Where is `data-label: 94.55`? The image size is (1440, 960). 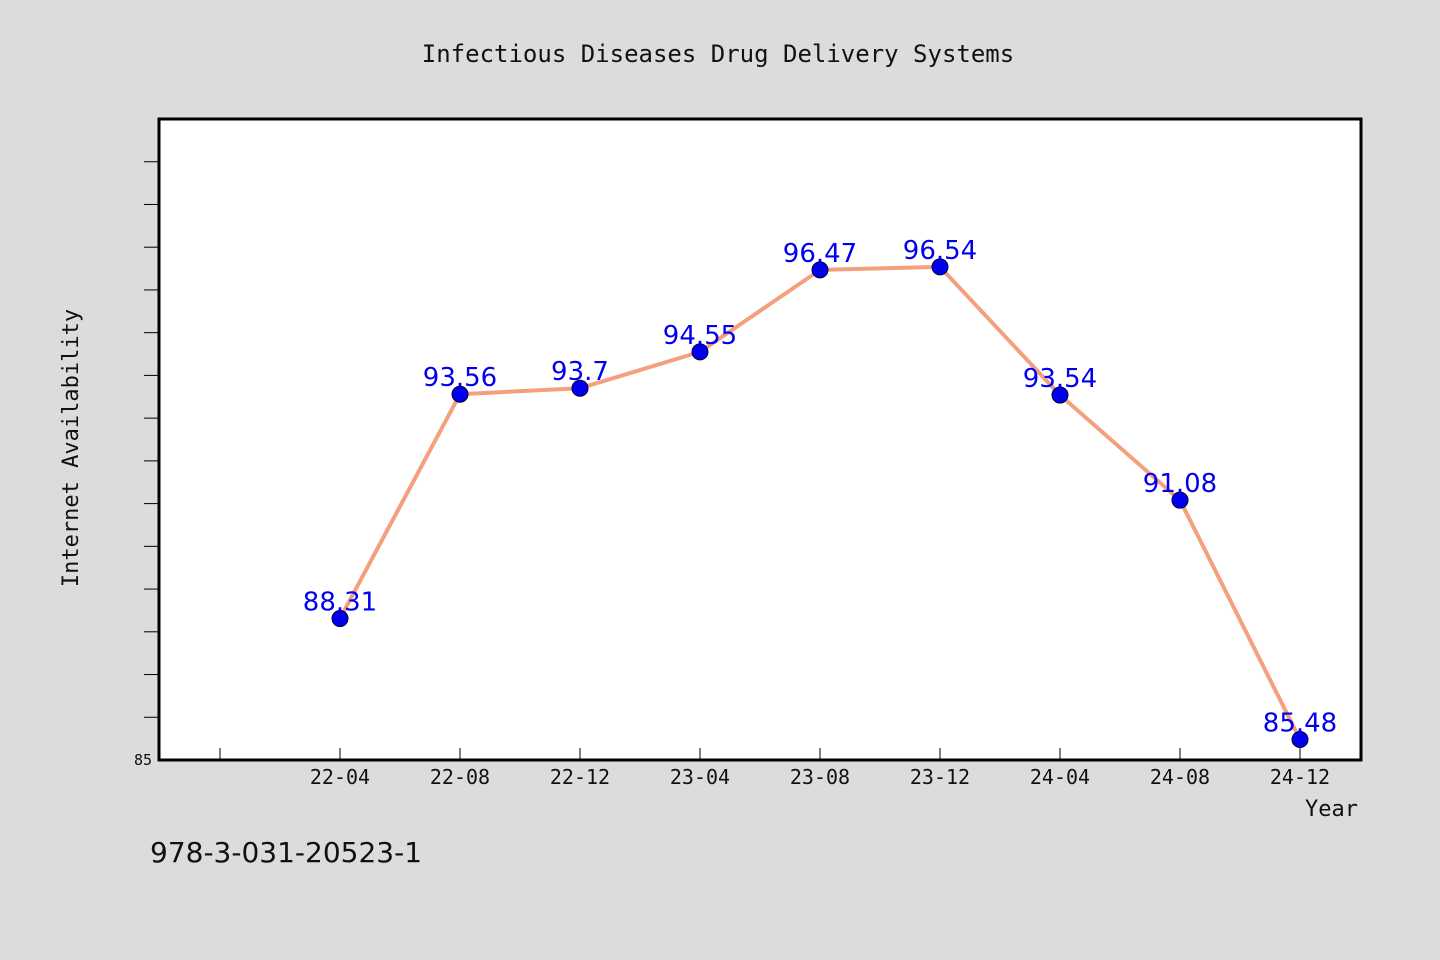
data-label: 94.55 is located at coordinates (700, 336).